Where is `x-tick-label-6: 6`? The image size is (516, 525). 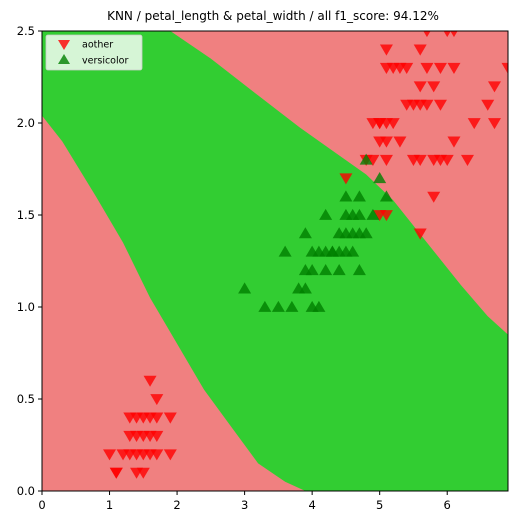 x-tick-label-6: 6 is located at coordinates (447, 505).